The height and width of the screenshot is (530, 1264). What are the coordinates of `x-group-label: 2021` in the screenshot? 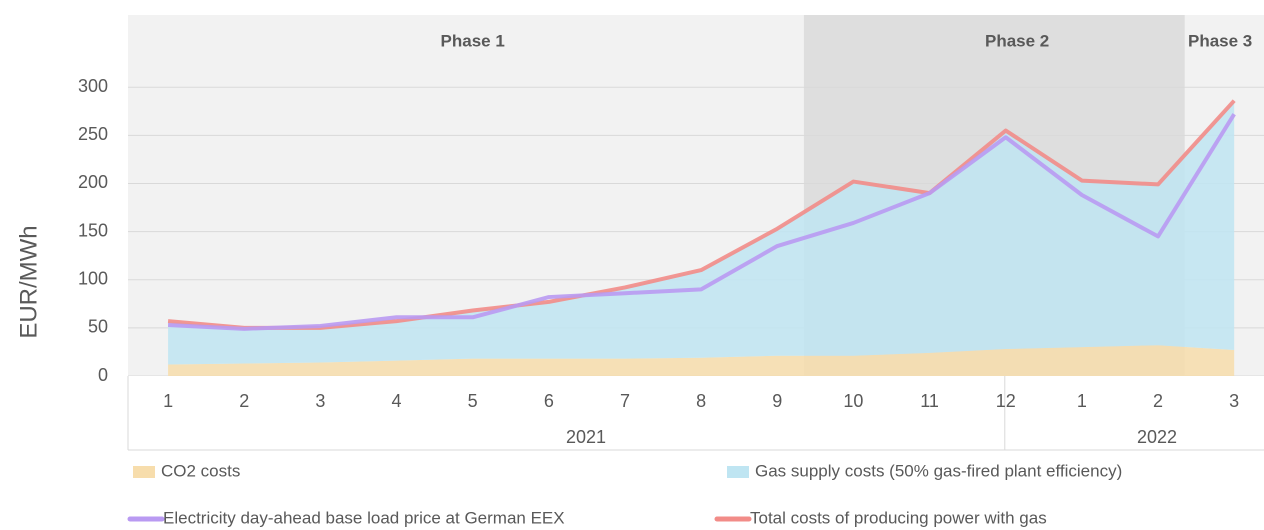 It's located at (586, 437).